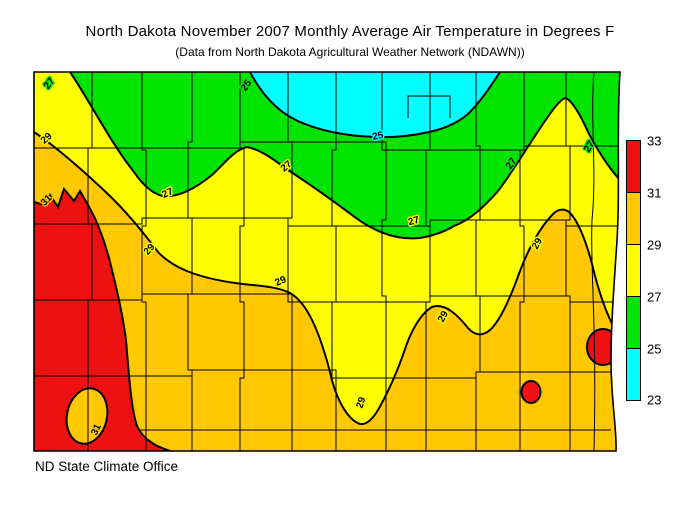 The image size is (700, 522). I want to click on colorbar-tick-33: 33, so click(654, 141).